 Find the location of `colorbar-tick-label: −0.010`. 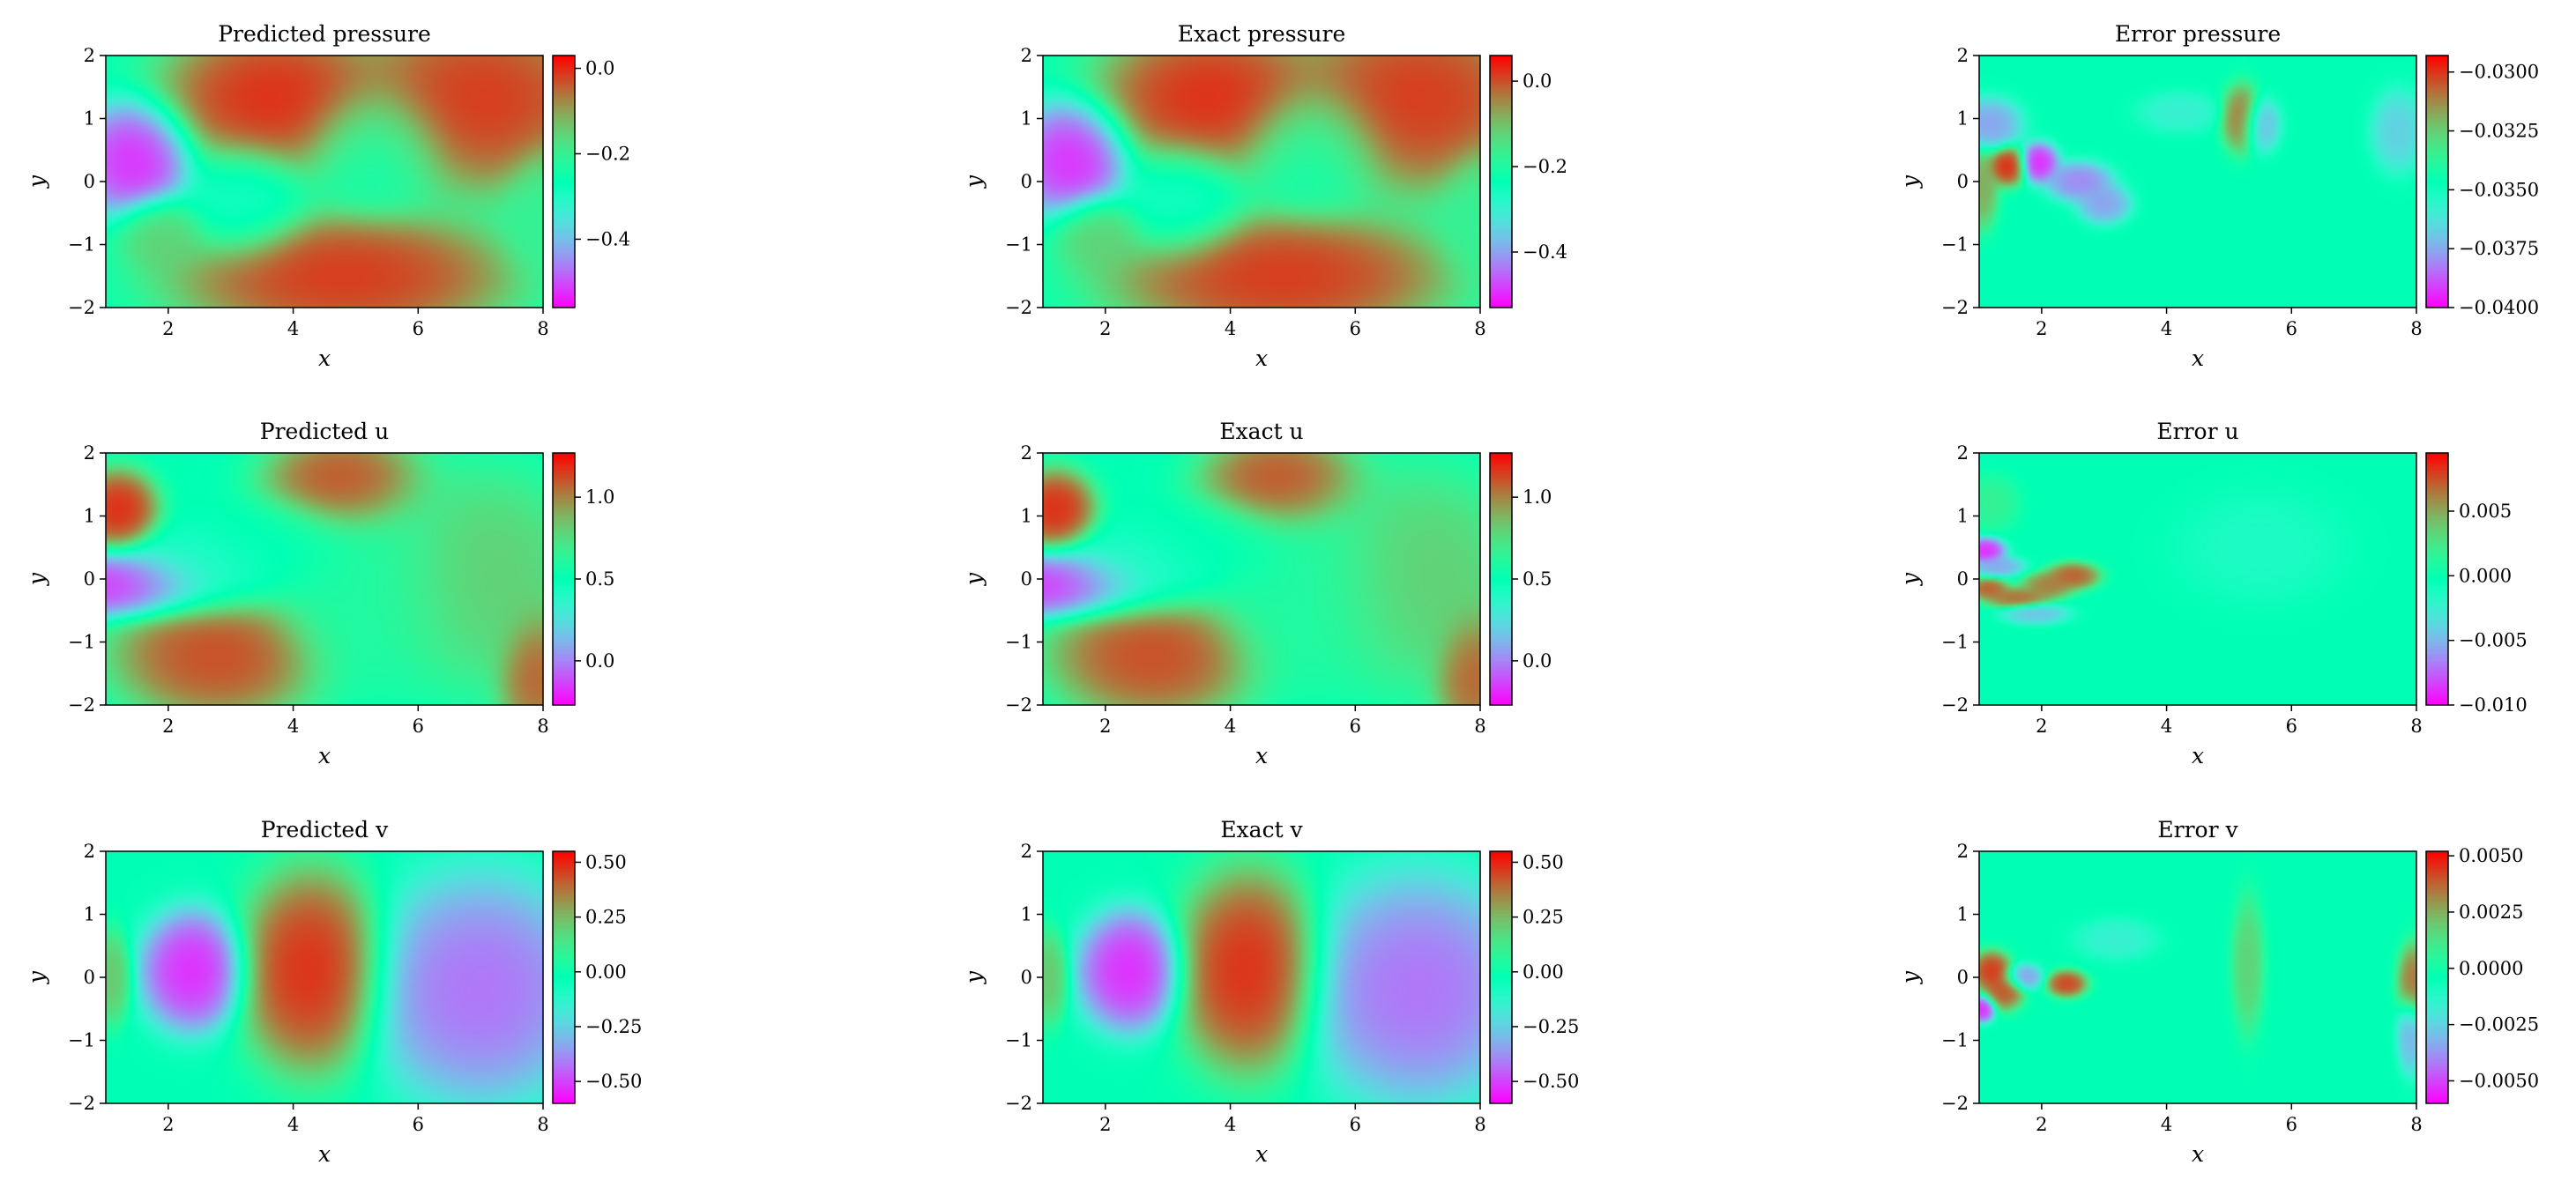

colorbar-tick-label: −0.010 is located at coordinates (2494, 705).